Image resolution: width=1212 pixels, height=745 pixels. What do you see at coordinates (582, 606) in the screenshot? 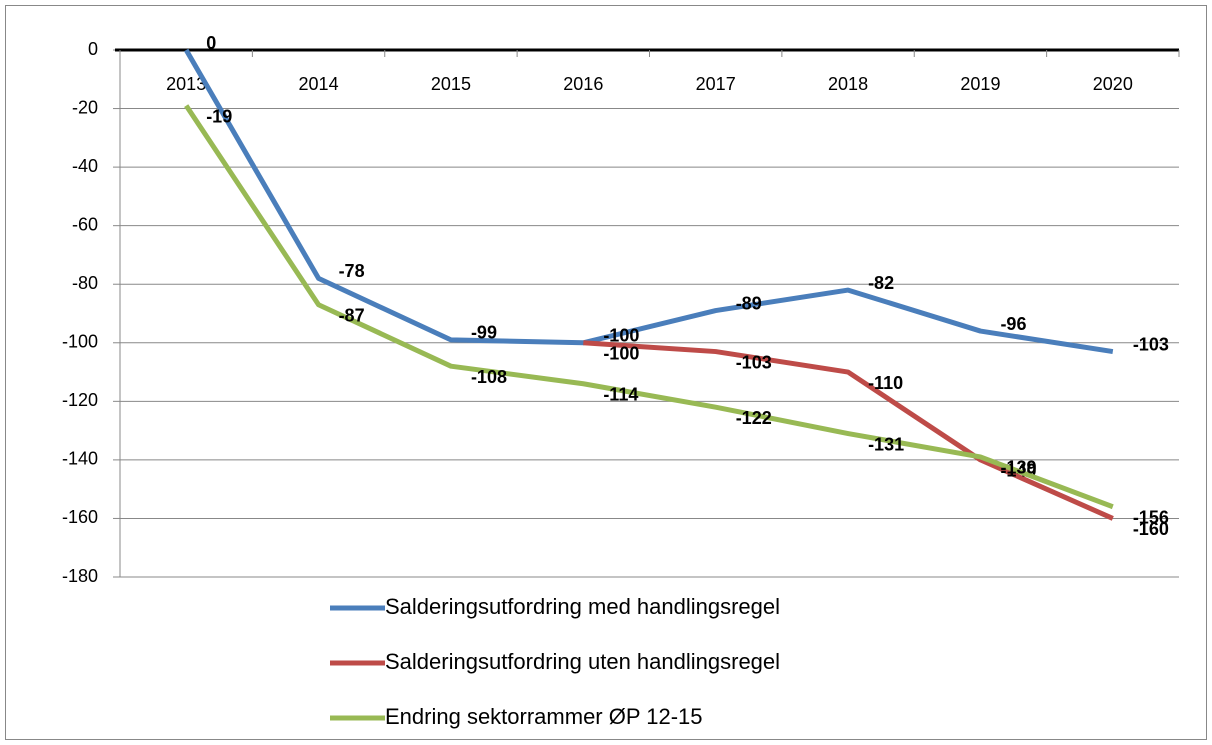
I see `legend-label: Salderingsutfordring med handlingsregel` at bounding box center [582, 606].